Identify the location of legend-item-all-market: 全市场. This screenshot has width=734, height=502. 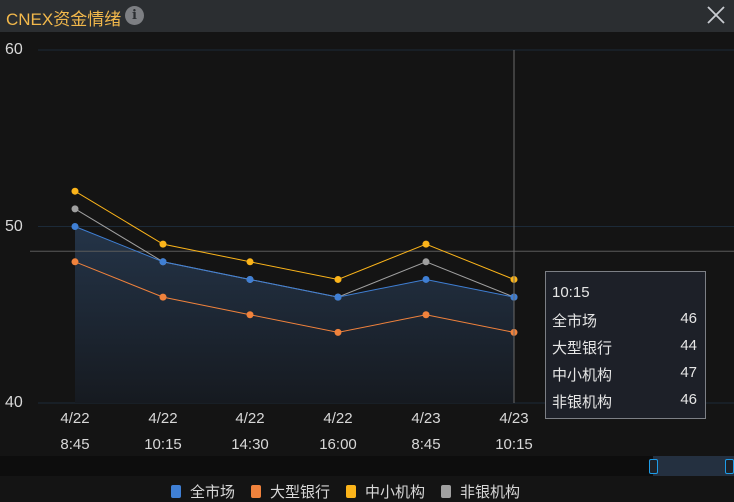
(203, 491).